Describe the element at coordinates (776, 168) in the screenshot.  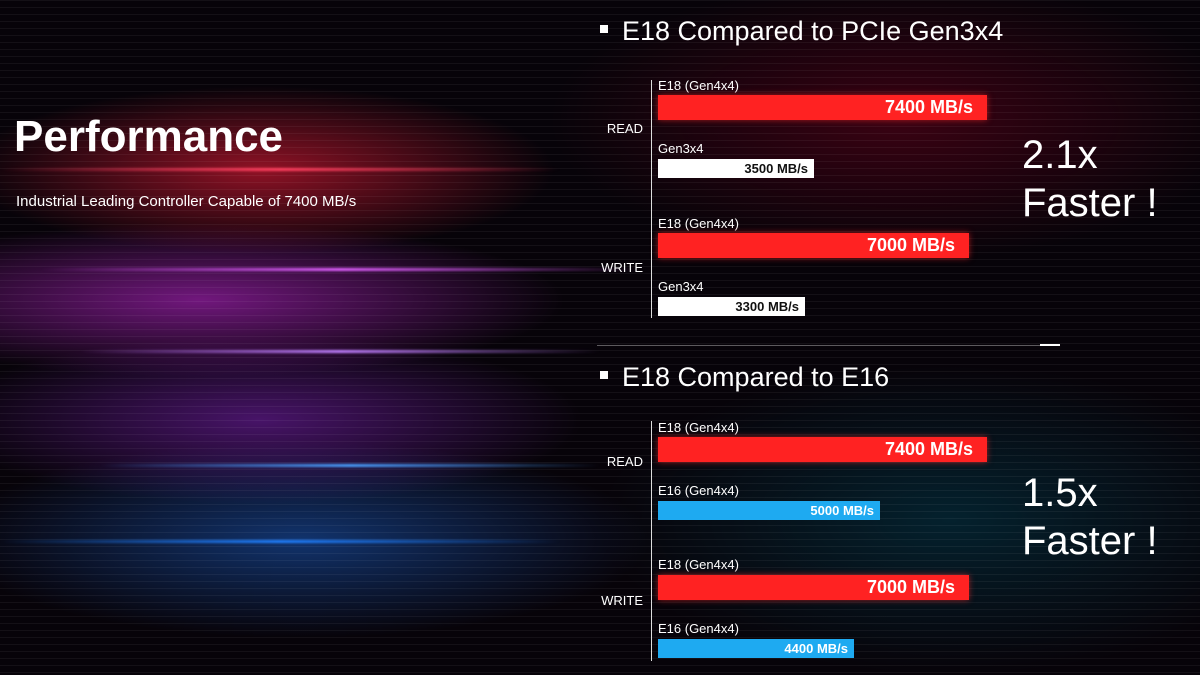
I see `bar-value-label: 3500 MB/s` at that location.